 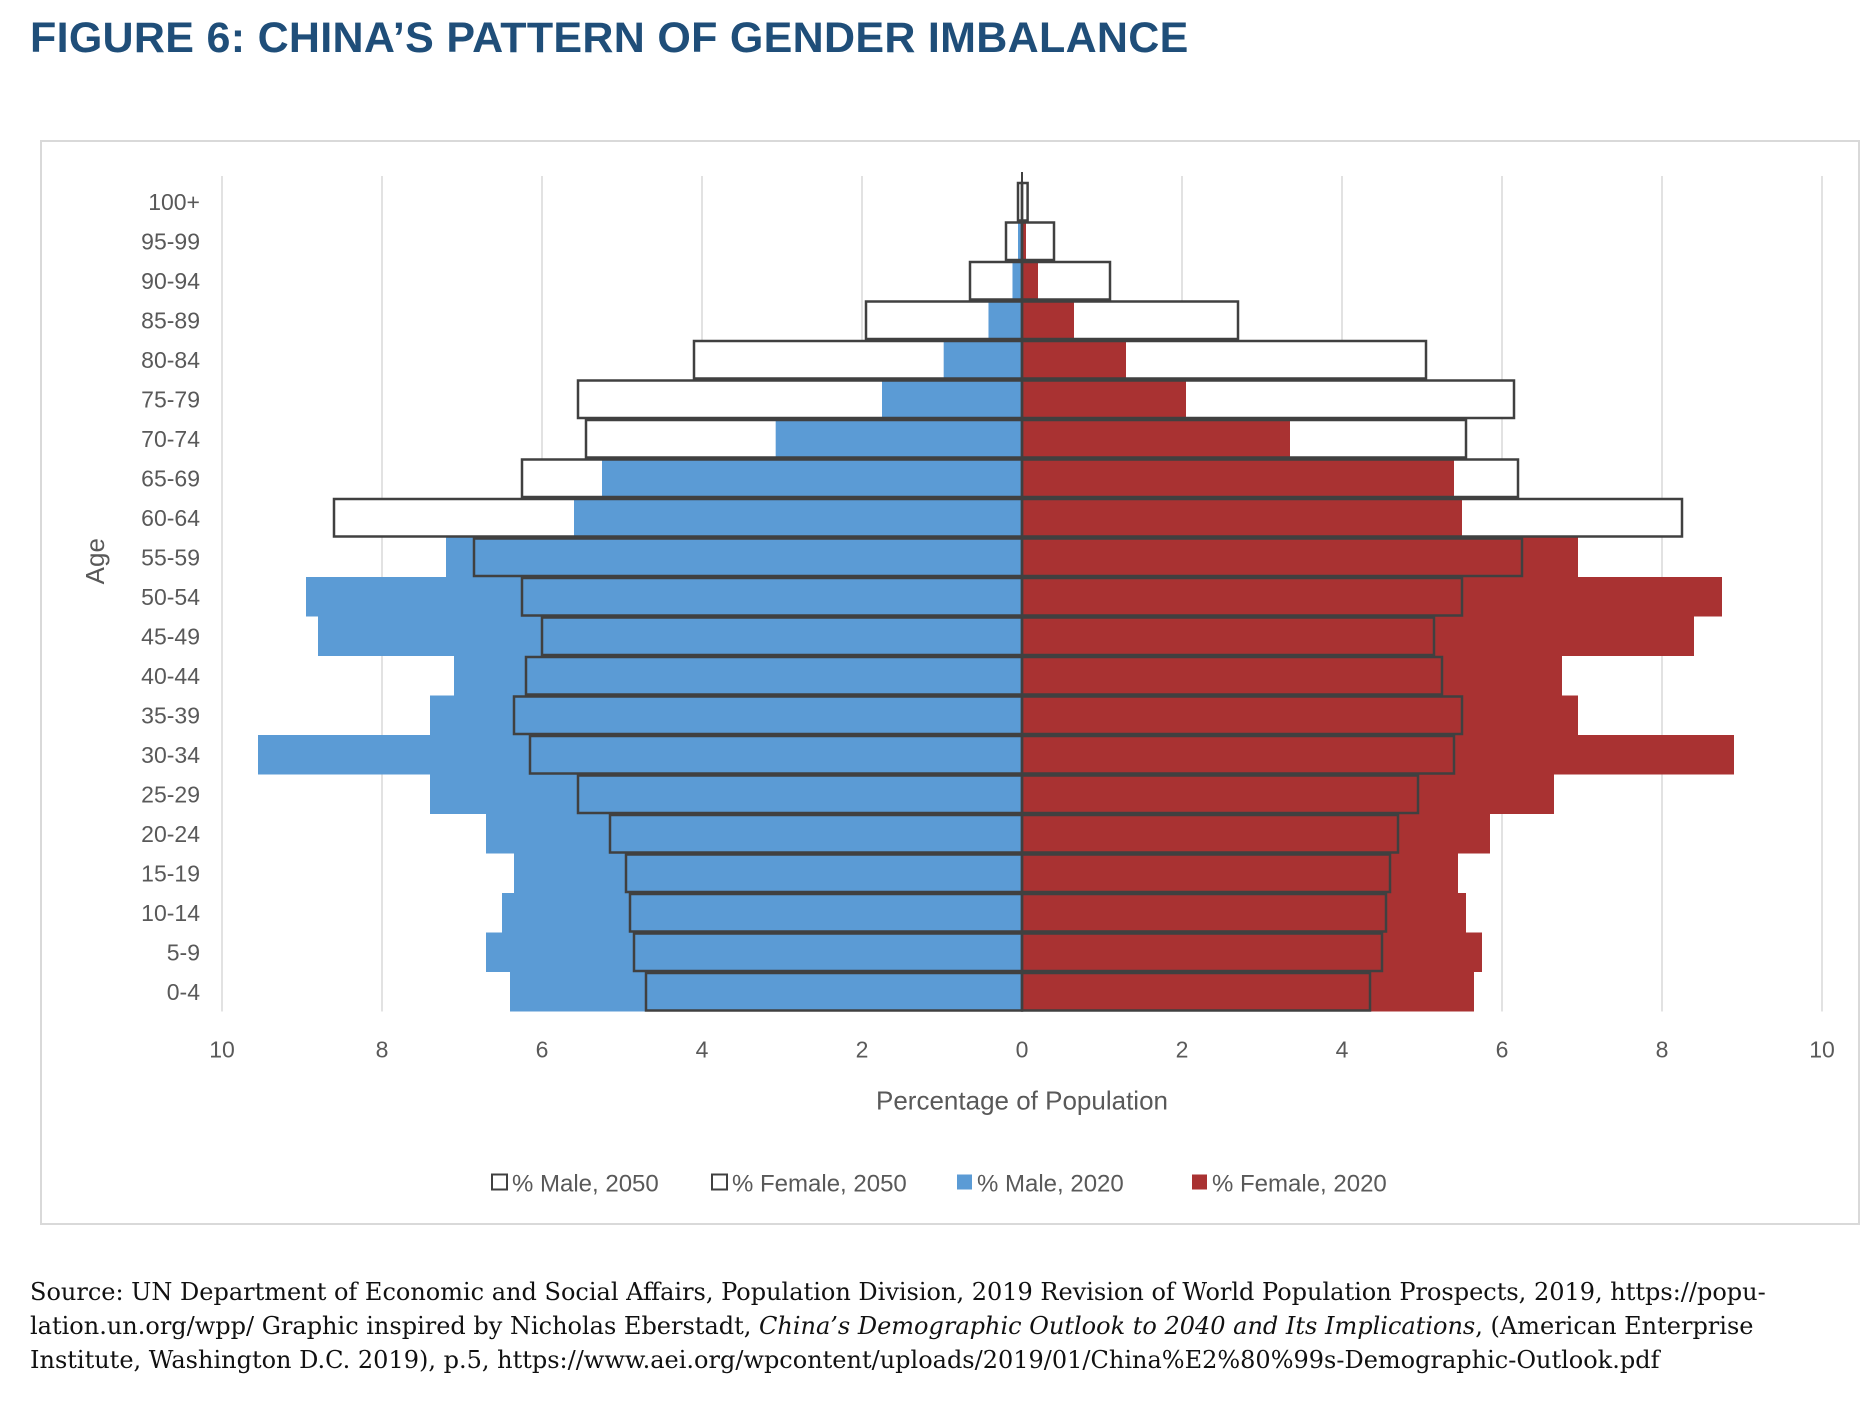 I want to click on y-tick-label: 55-59, so click(x=170, y=557).